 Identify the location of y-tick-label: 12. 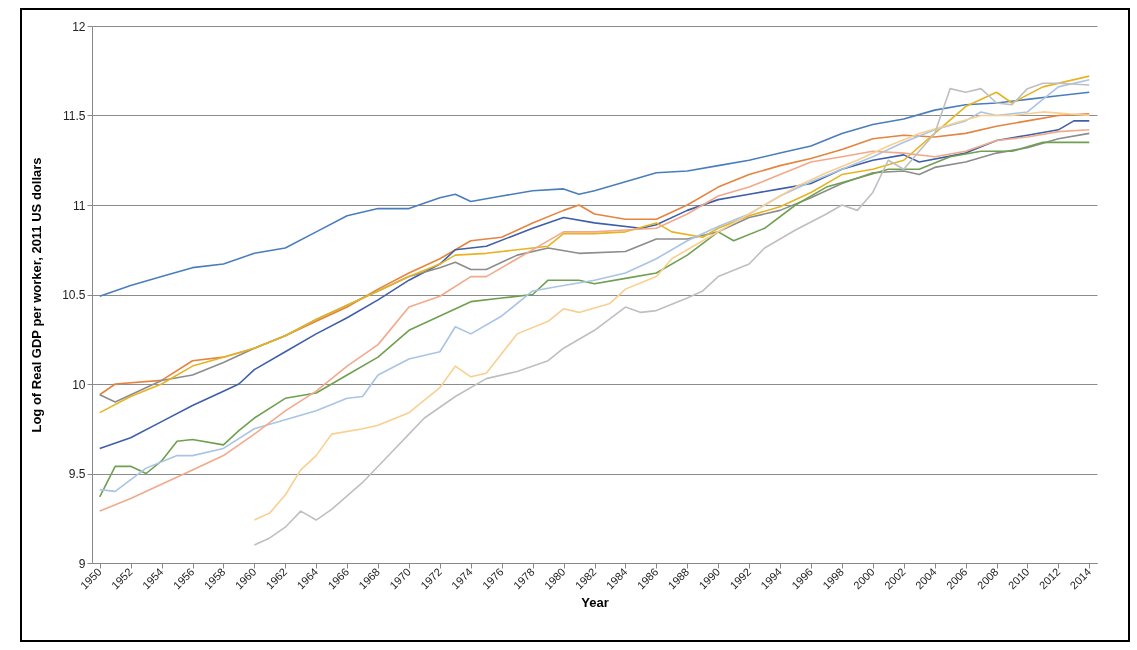
(79, 26).